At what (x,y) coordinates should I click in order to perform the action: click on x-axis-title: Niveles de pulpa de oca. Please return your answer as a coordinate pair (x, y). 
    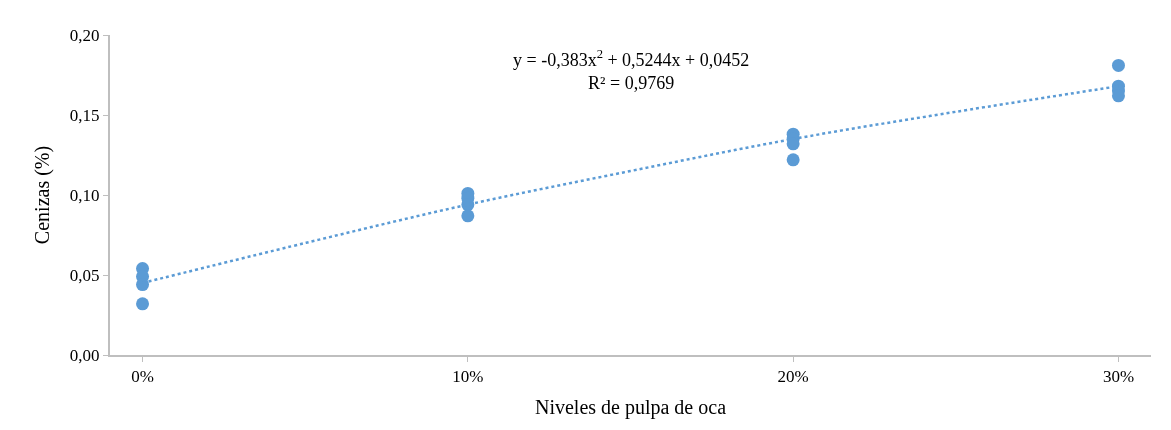
    Looking at the image, I should click on (630, 408).